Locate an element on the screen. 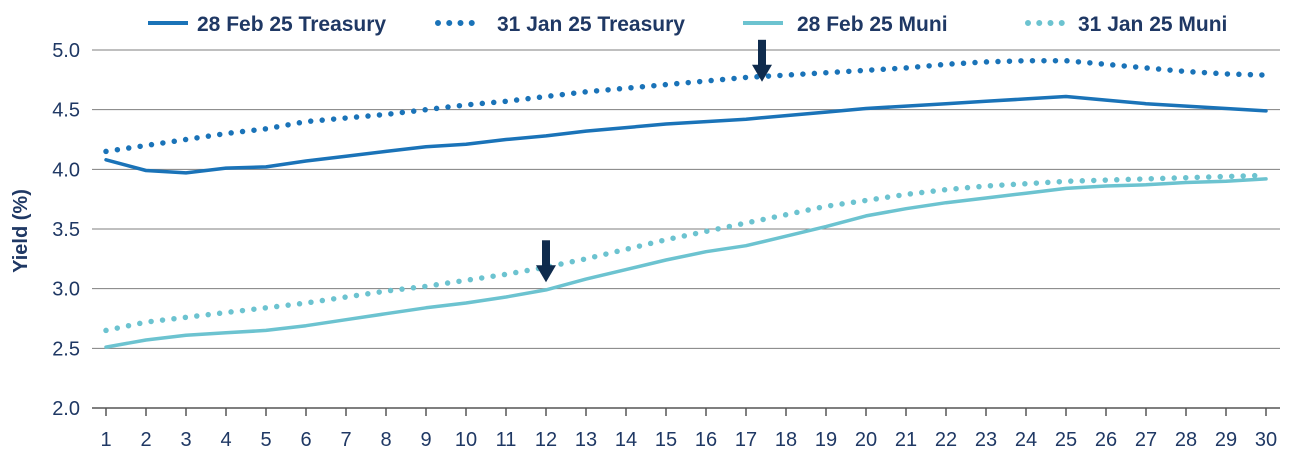 The image size is (1300, 464). x-tick-label: 19 is located at coordinates (826, 440).